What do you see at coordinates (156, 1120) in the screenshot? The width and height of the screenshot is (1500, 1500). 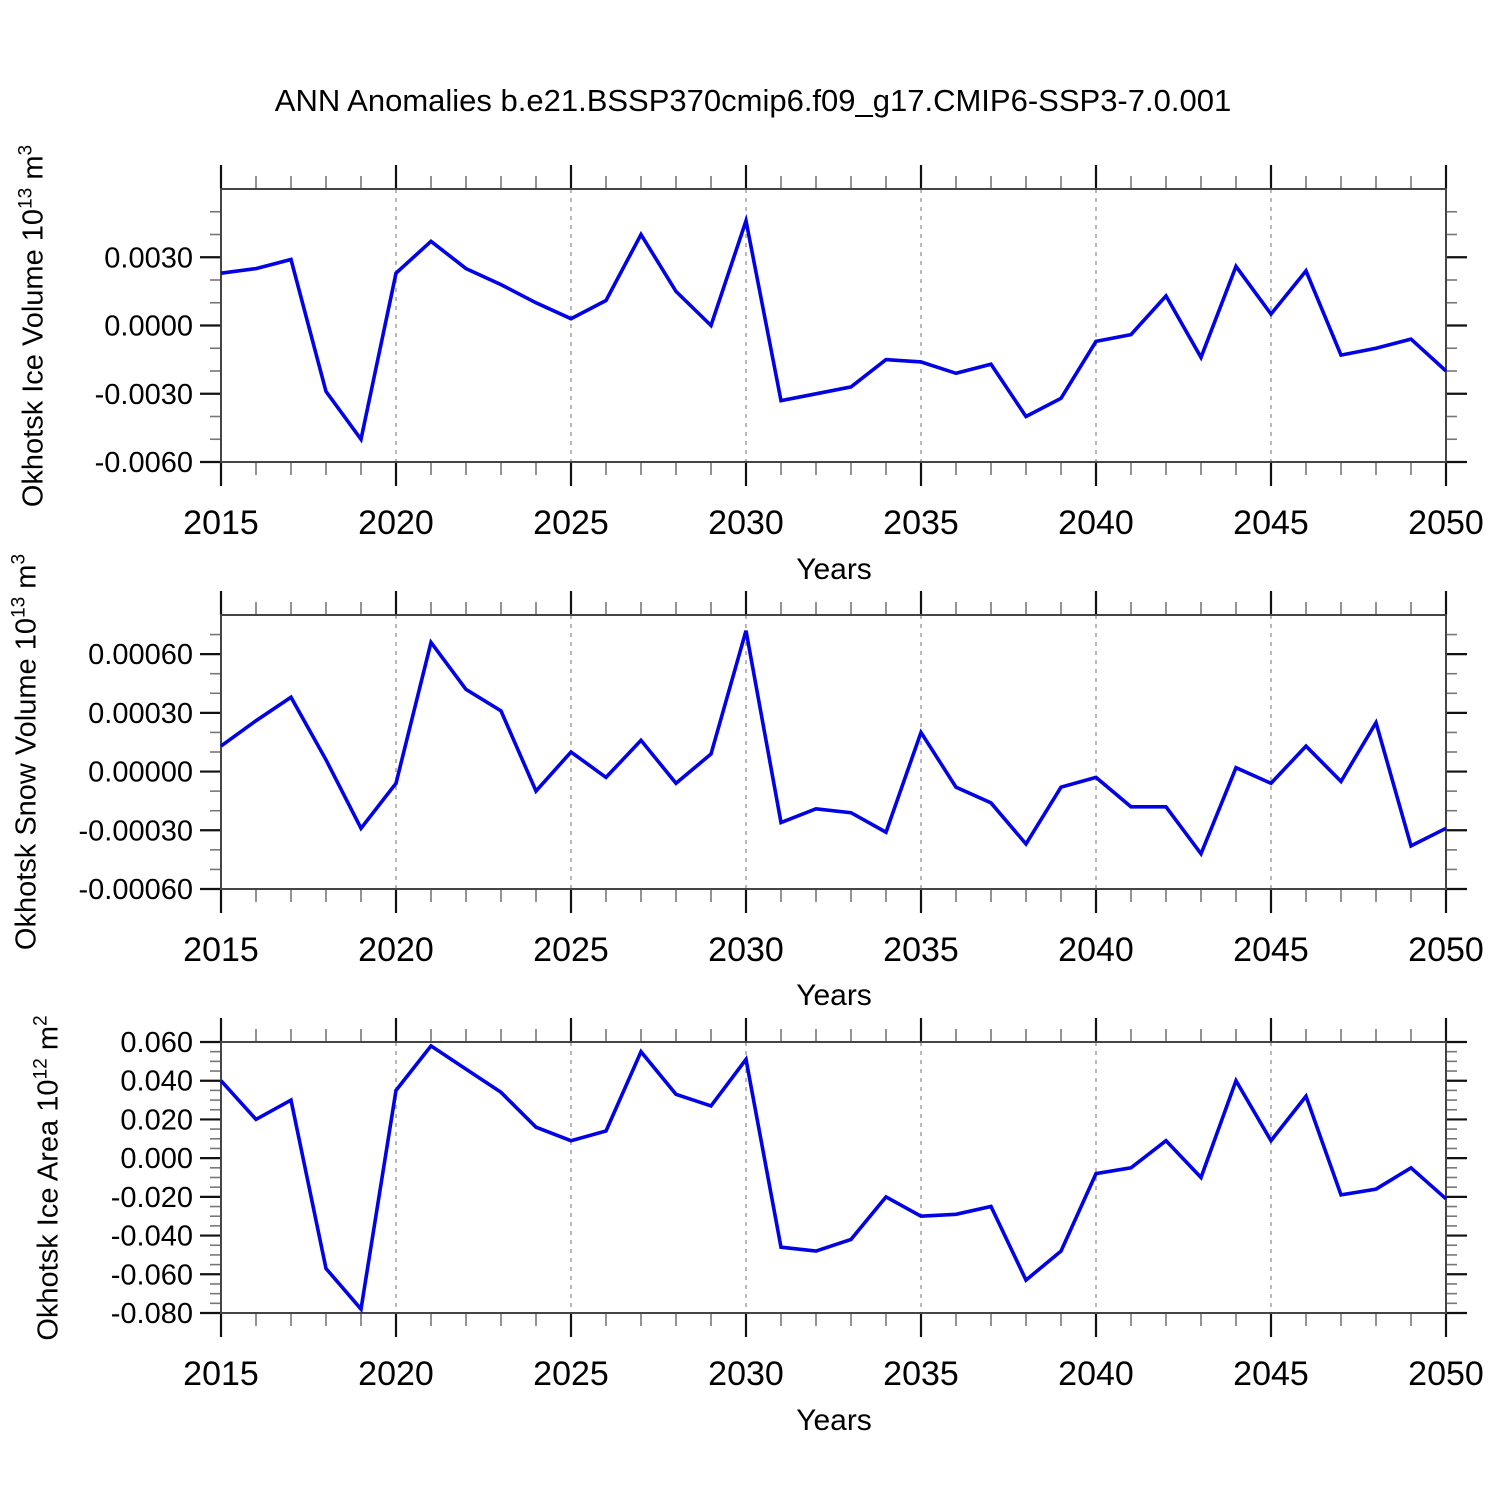 I see `y-tick-label: 0.020` at bounding box center [156, 1120].